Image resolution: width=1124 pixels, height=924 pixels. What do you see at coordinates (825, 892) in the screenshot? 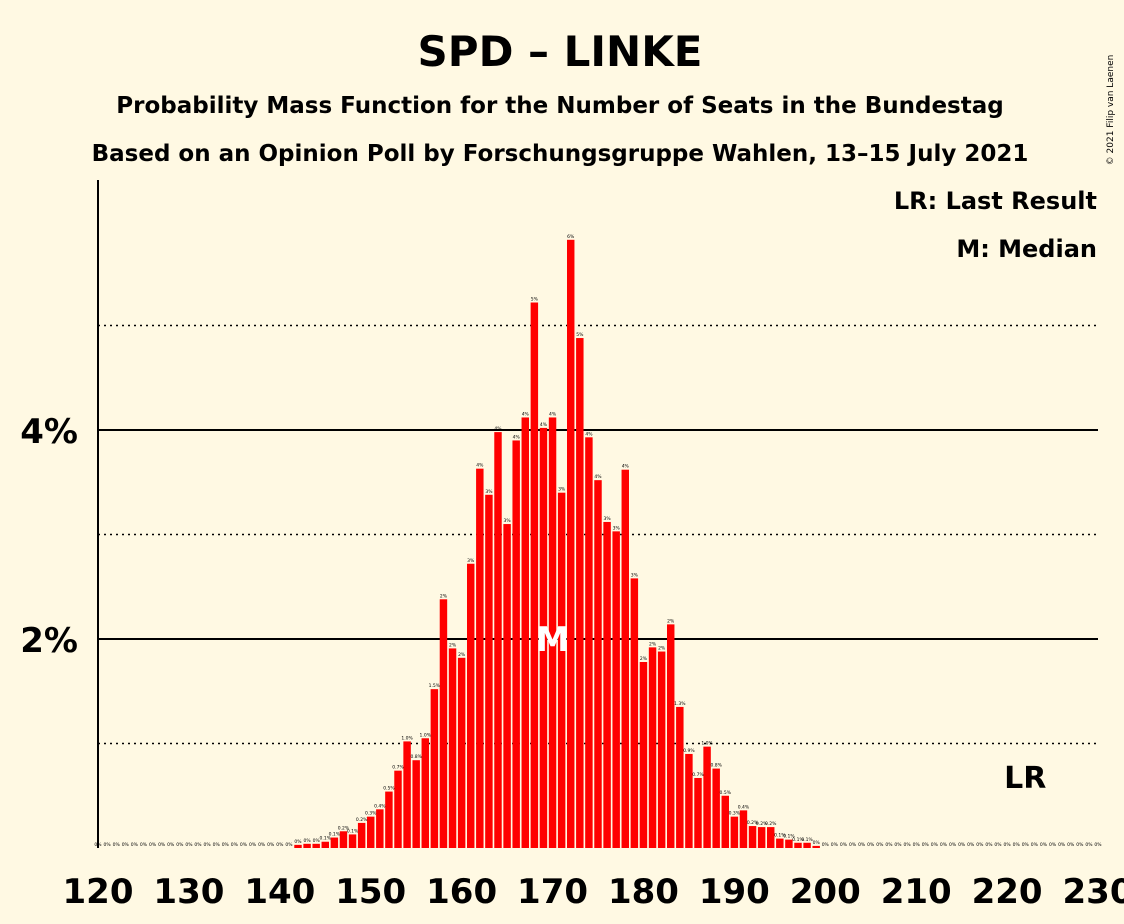
I see `x-tick-label: 200` at bounding box center [825, 892].